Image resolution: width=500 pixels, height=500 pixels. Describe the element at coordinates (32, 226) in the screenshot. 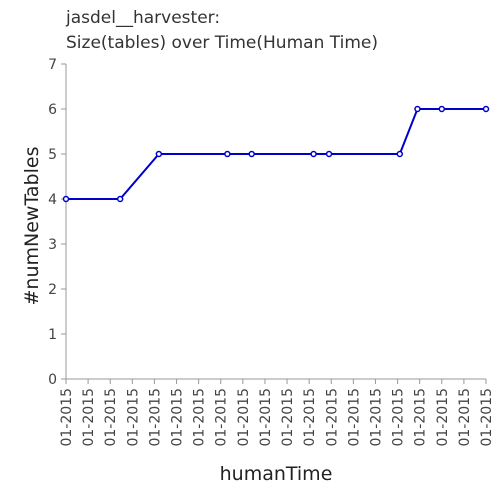

I see `y-axis-label: #numNewTables` at that location.